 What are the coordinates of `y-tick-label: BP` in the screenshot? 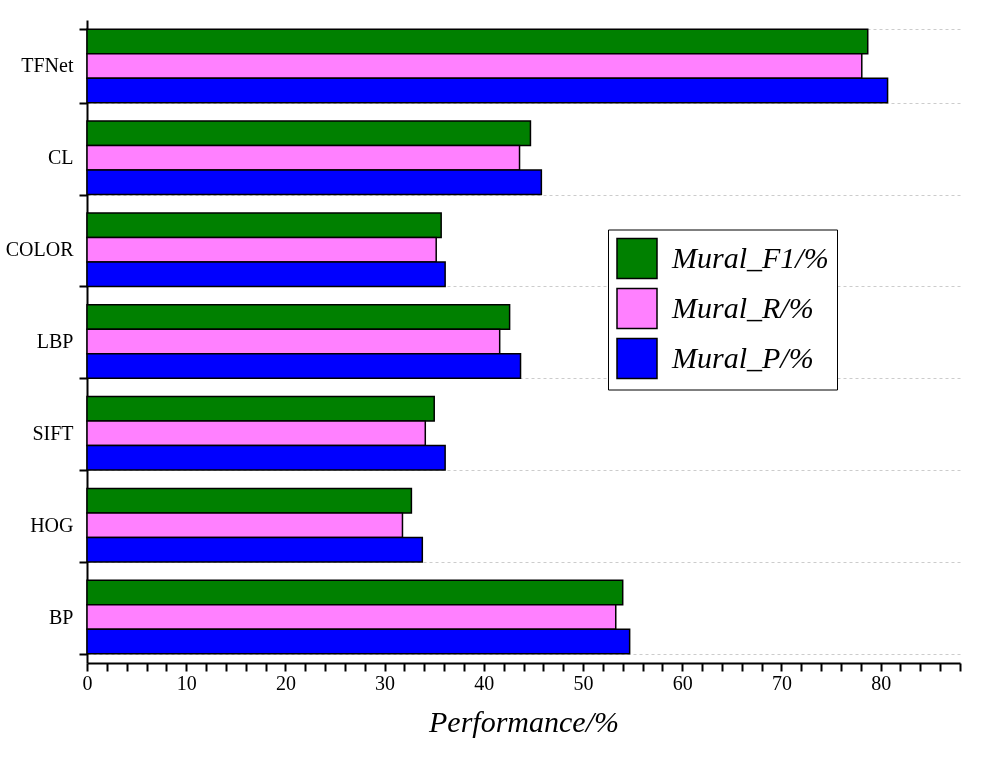 It's located at (61, 616).